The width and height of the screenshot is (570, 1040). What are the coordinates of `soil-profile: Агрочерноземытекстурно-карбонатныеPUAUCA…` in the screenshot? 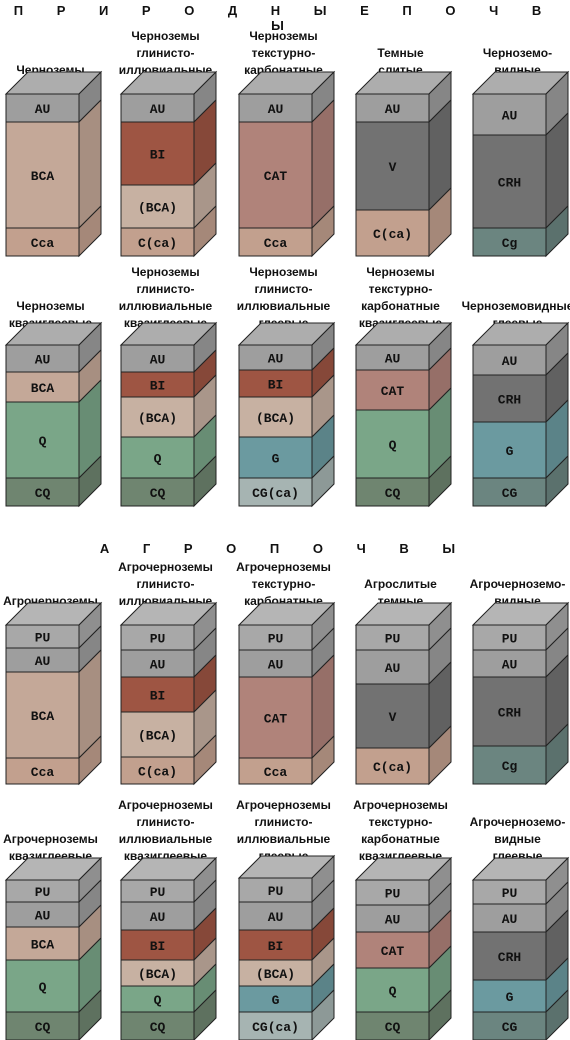 It's located at (286, 673).